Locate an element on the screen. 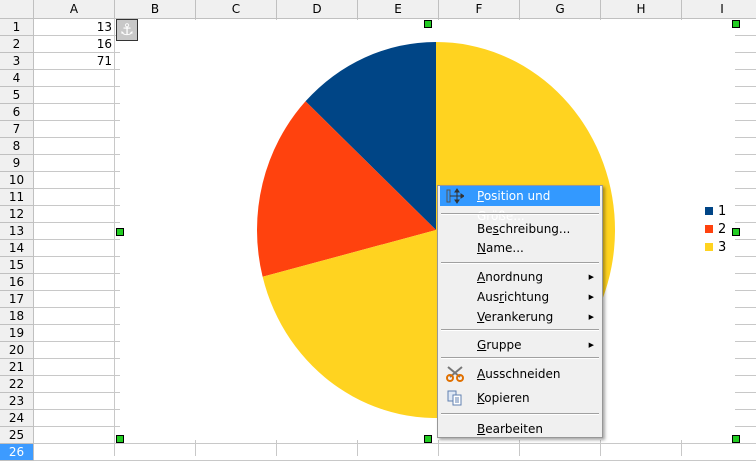  column-header-F: F is located at coordinates (479, 9).